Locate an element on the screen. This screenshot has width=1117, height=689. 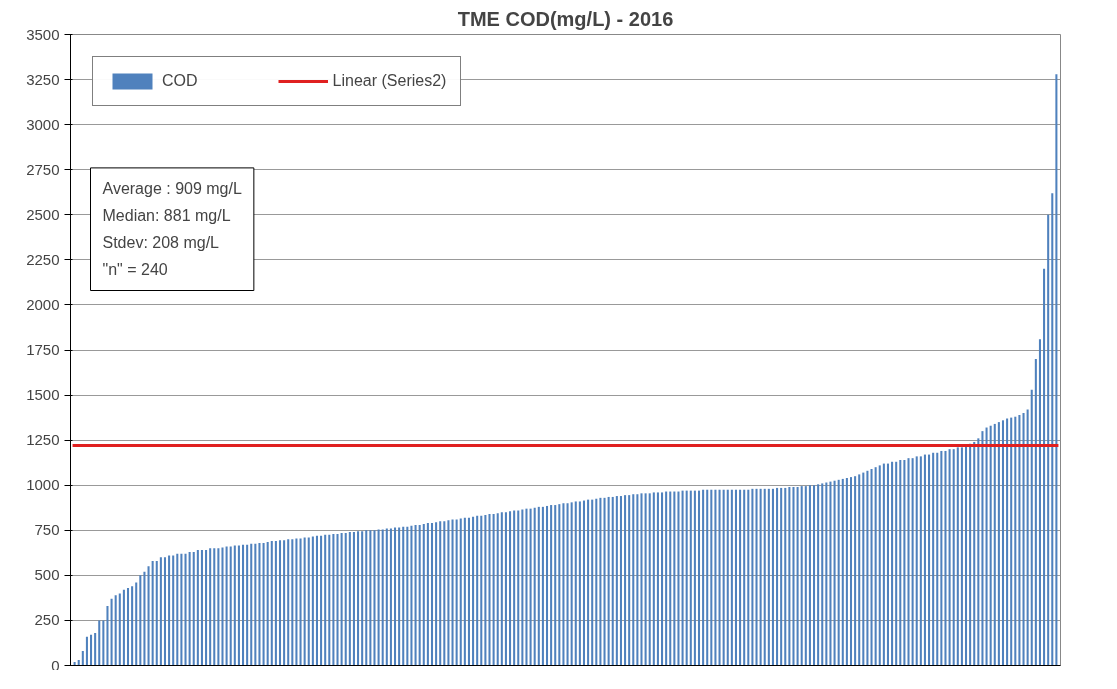
chart-title: TME COD(mg/L) - 2016 is located at coordinates (565, 18).